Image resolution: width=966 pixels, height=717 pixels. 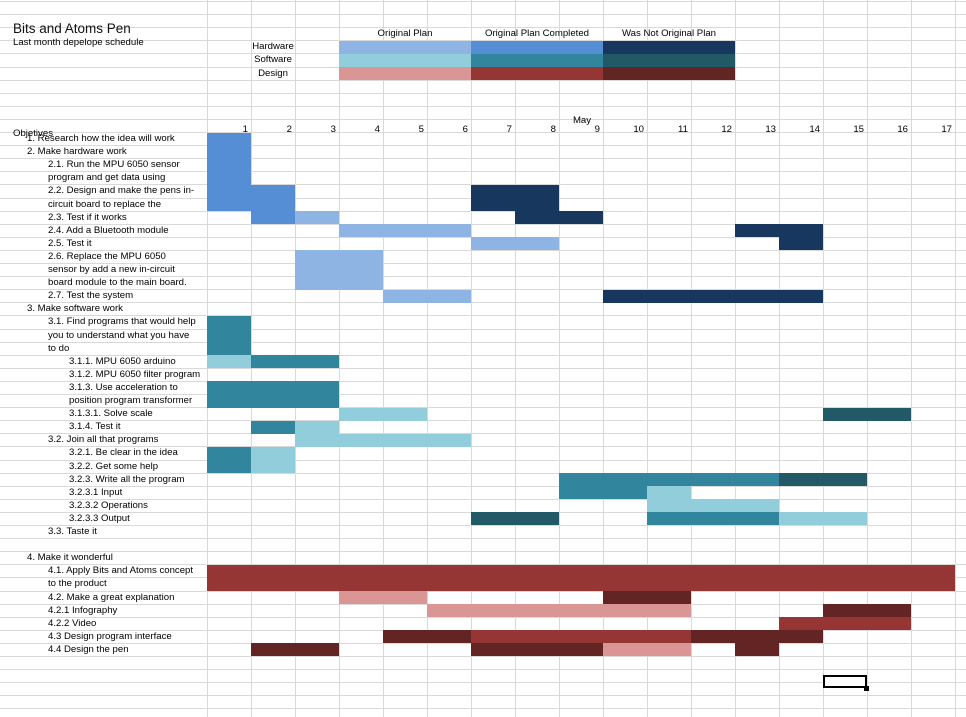 What do you see at coordinates (333, 129) in the screenshot?
I see `day-number: 3` at bounding box center [333, 129].